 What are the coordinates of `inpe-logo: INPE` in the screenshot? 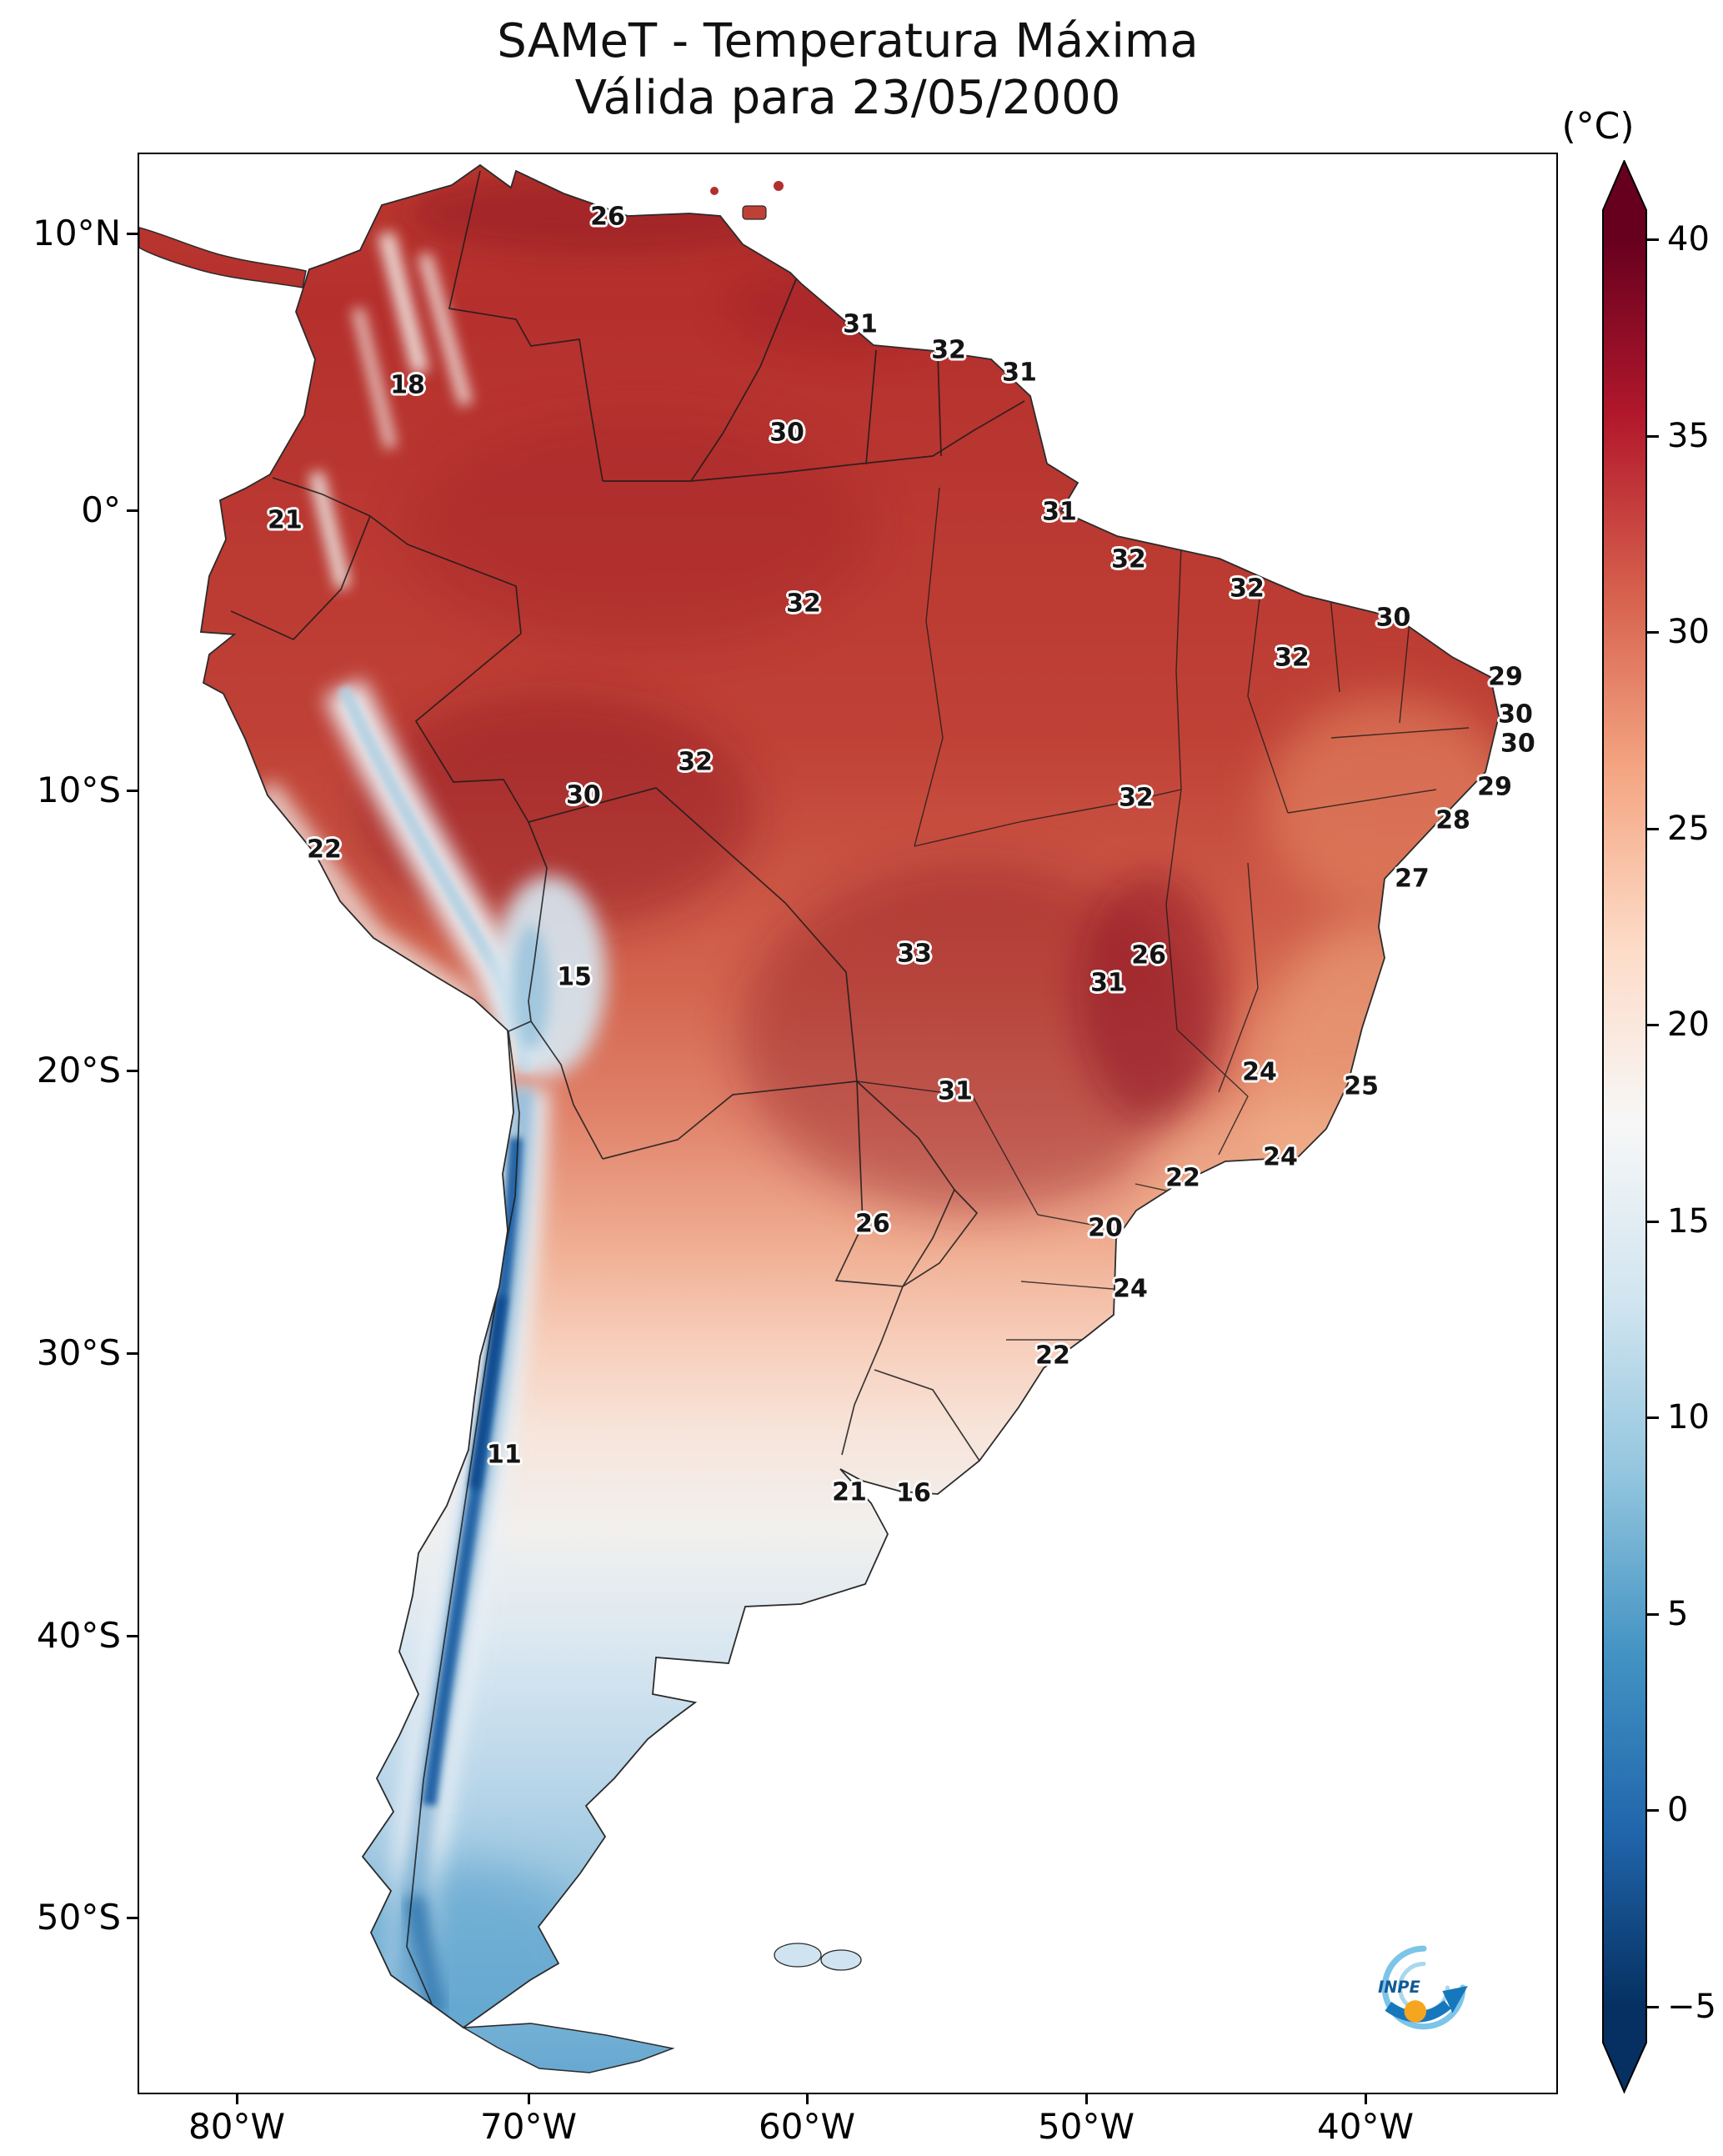 It's located at (1424, 1988).